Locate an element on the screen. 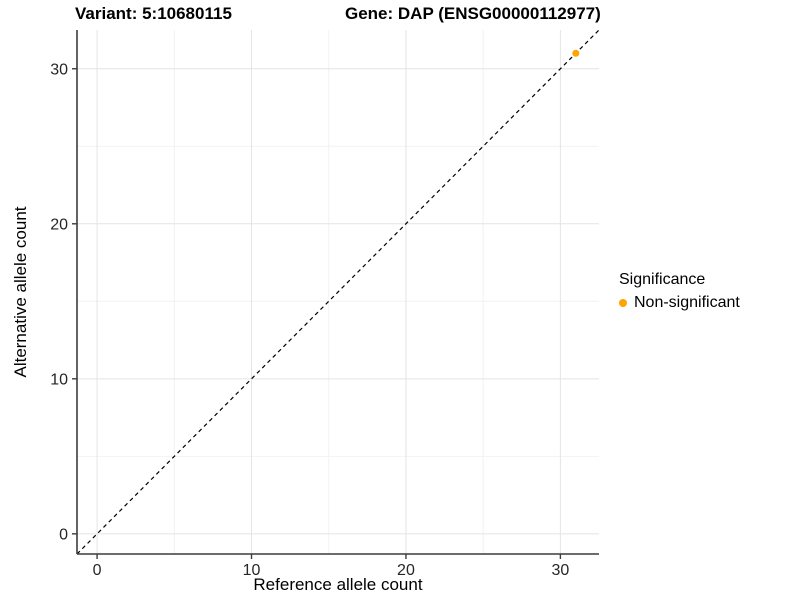 Image resolution: width=800 pixels, height=600 pixels. y-tick-label: 0 is located at coordinates (63, 534).